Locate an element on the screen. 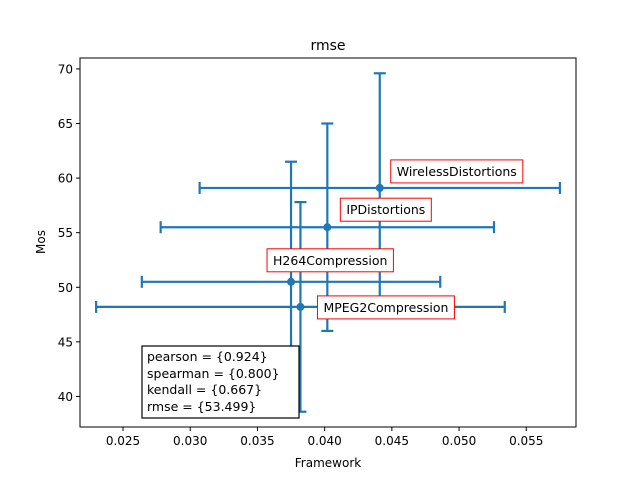  point-annotation: H264Compression is located at coordinates (330, 260).